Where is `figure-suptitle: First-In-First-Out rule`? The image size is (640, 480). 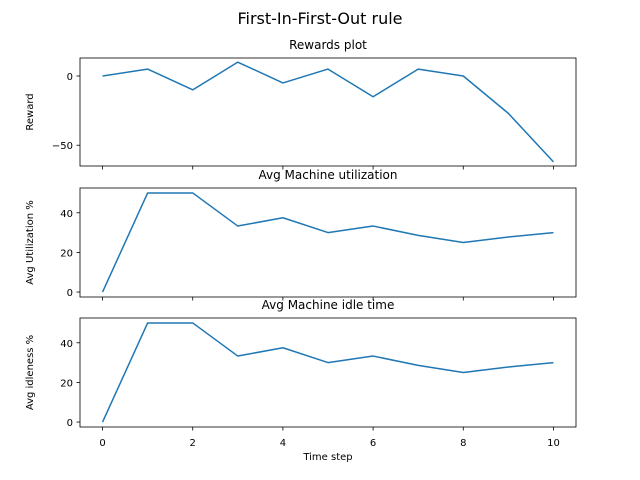 figure-suptitle: First-In-First-Out rule is located at coordinates (319, 18).